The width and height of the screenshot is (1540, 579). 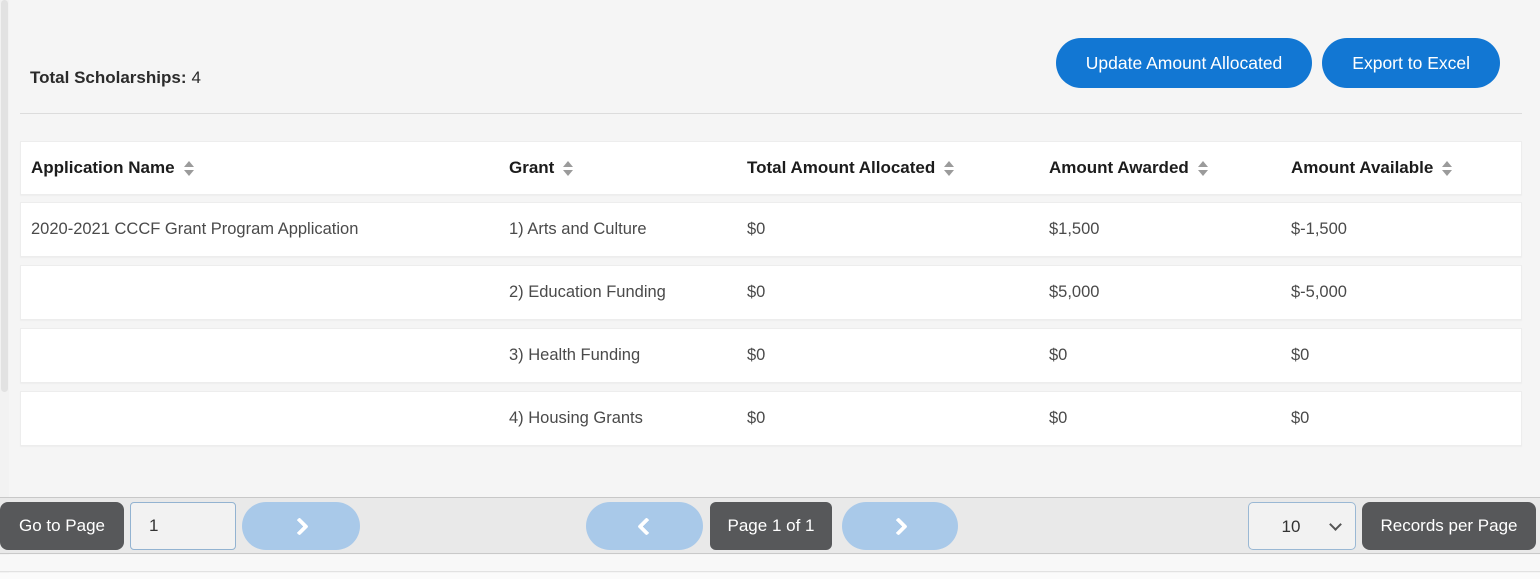 I want to click on column-header-label: Amount Available, so click(x=1362, y=167).